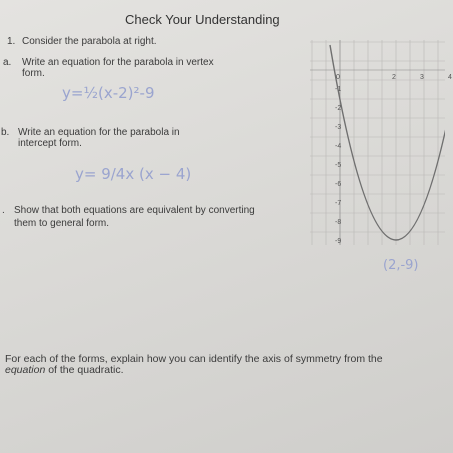 The height and width of the screenshot is (453, 453). I want to click on vertex-label: (2,-9), so click(401, 265).